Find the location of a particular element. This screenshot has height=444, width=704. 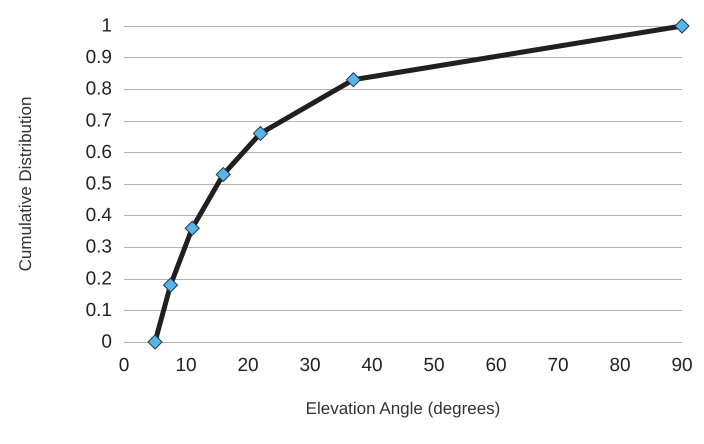

x-tick-label: 70 is located at coordinates (558, 365).